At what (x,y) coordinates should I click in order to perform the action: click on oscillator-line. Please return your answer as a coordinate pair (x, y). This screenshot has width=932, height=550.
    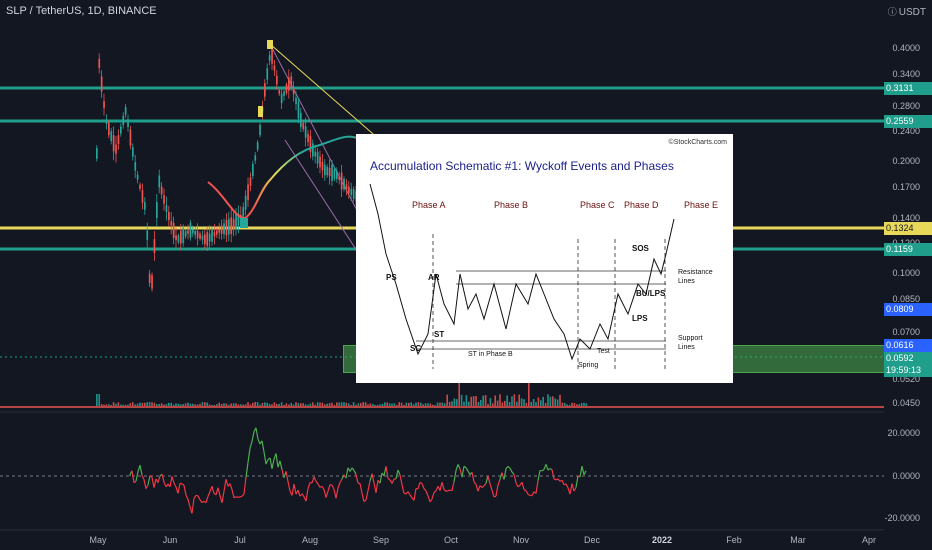
    Looking at the image, I should click on (358, 471).